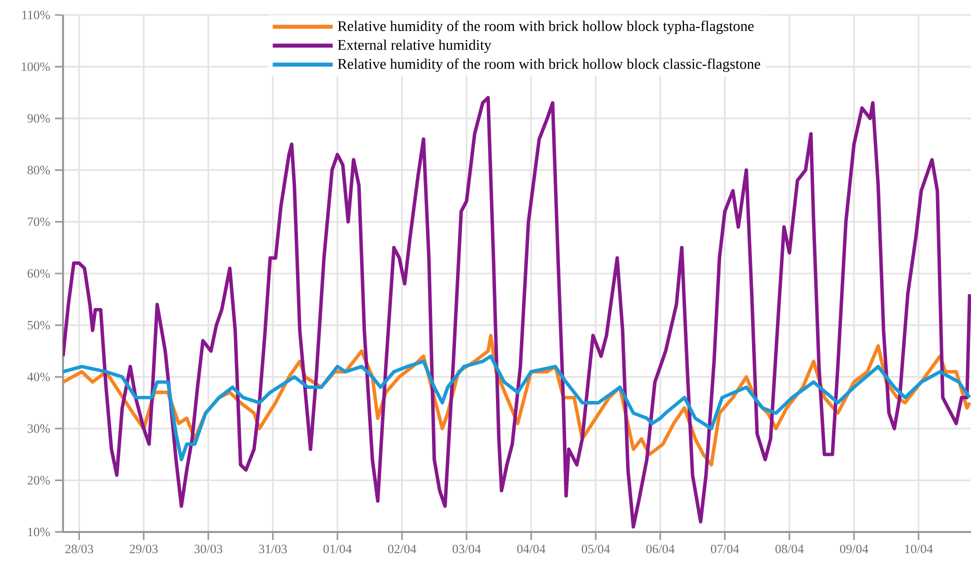  What do you see at coordinates (39, 273) in the screenshot?
I see `y-tick-label: 60%` at bounding box center [39, 273].